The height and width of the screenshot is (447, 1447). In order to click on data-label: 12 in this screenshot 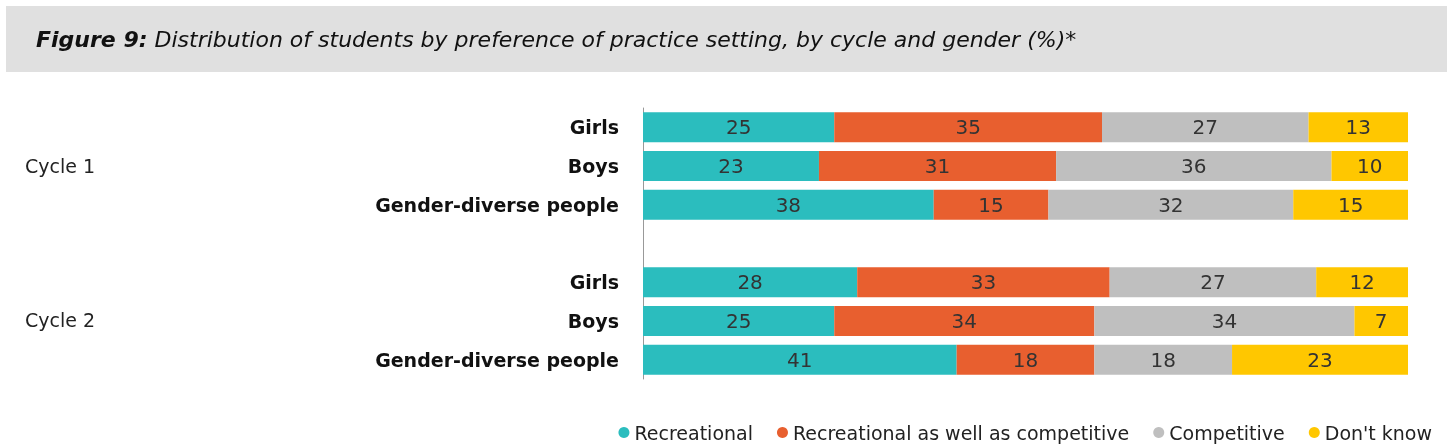, I will do `click(1362, 282)`.